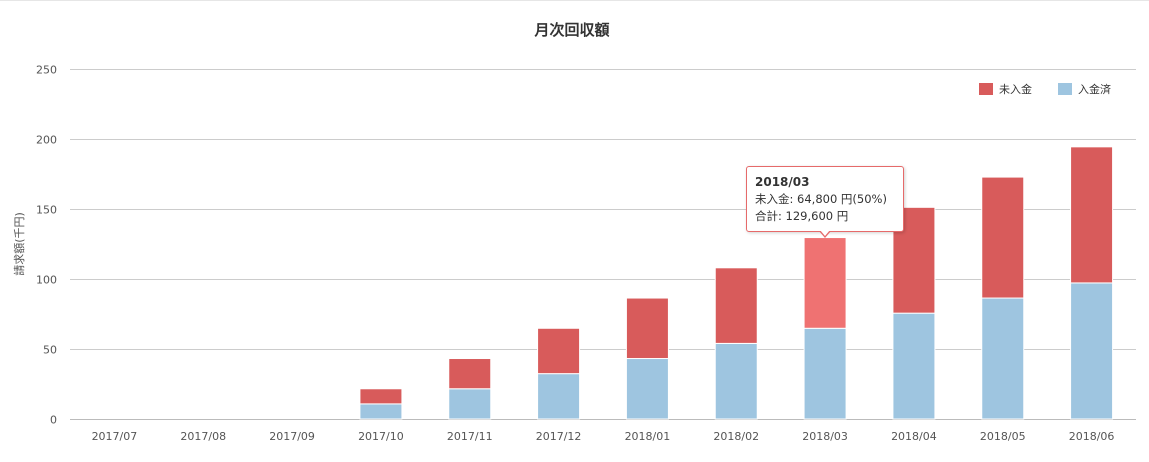  Describe the element at coordinates (571, 30) in the screenshot. I see `chart-title: 月次回収額` at that location.